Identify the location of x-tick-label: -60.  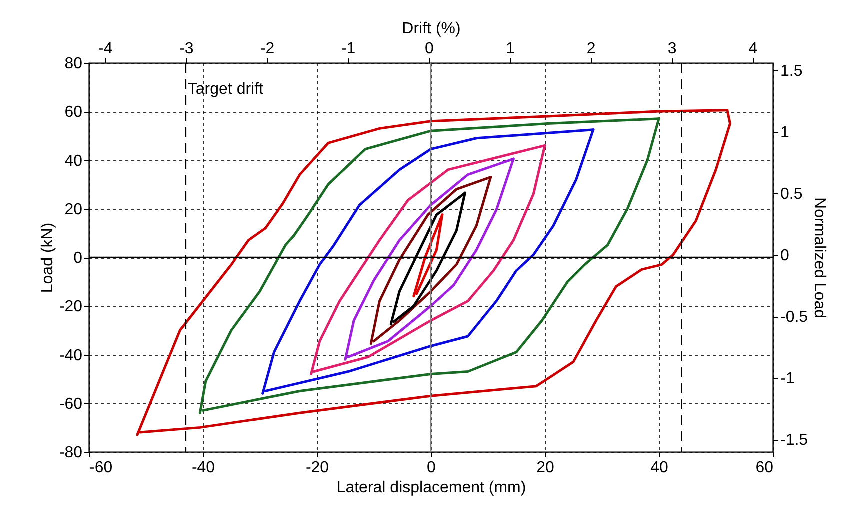
(101, 468).